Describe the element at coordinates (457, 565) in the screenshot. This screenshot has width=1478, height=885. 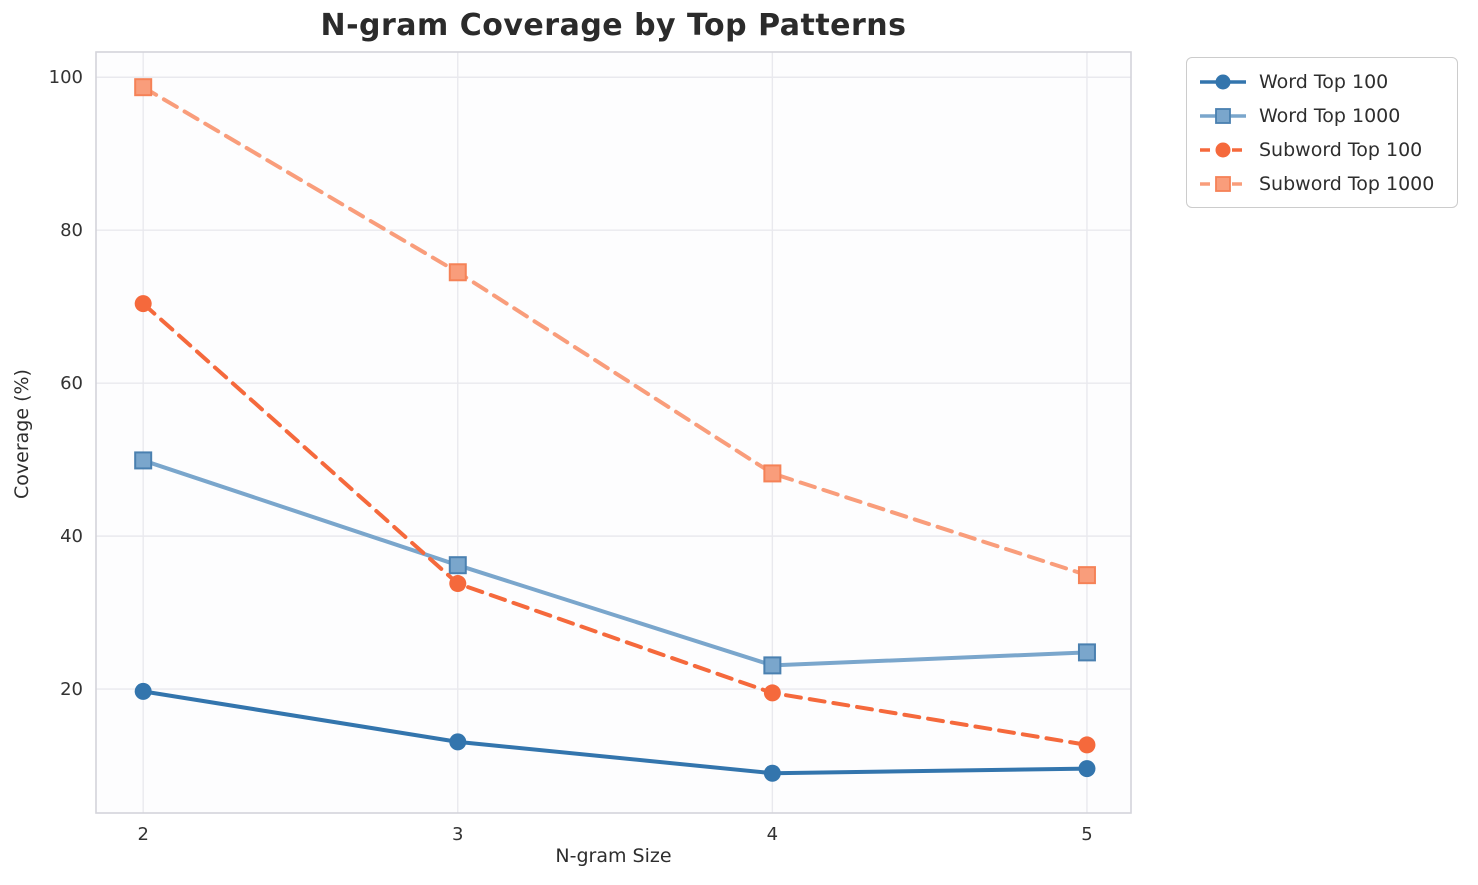
I see `marker-word-top-1000-x3` at that location.